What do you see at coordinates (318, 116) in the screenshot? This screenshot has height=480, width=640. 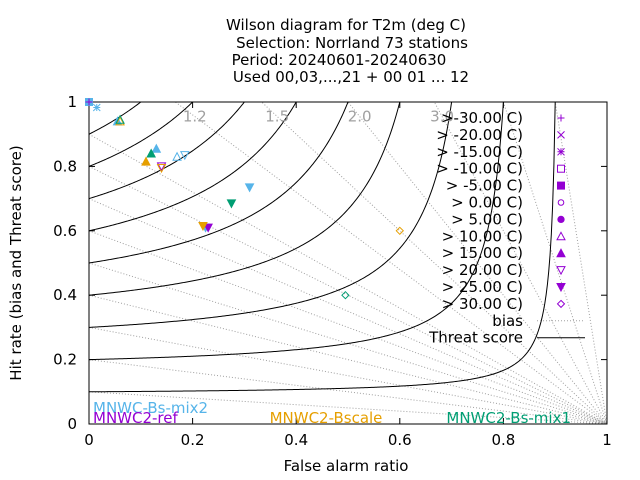 I see `bias-labels: 1.2 1.5 2.0 3.0` at bounding box center [318, 116].